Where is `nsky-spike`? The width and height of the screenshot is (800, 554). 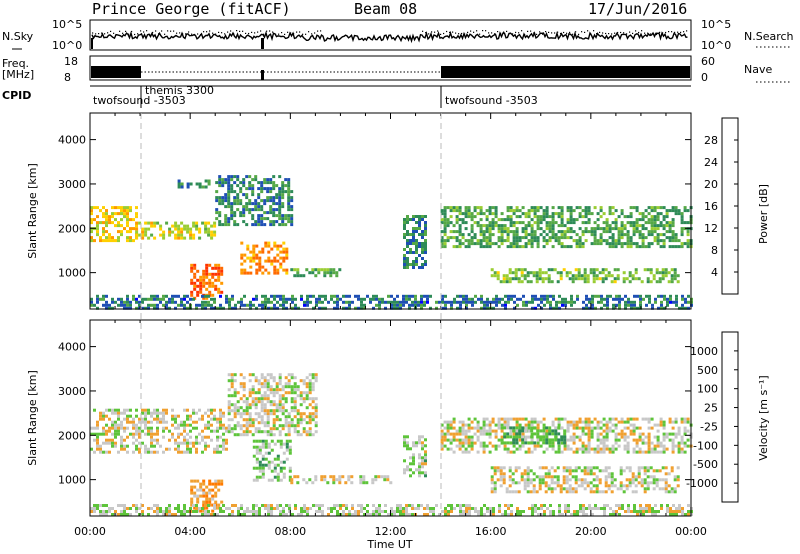 nsky-spike is located at coordinates (262, 43).